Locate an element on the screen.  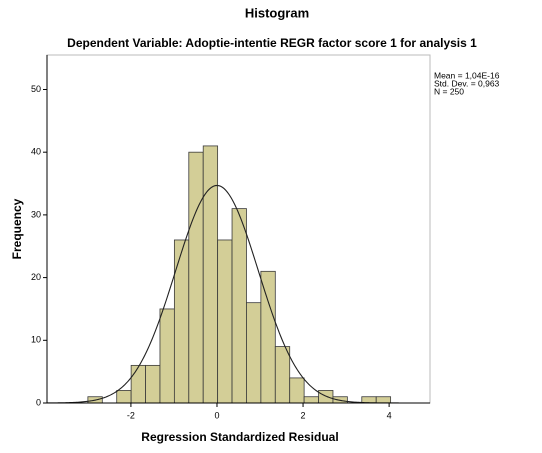
x-tick-label: 0 is located at coordinates (216, 415).